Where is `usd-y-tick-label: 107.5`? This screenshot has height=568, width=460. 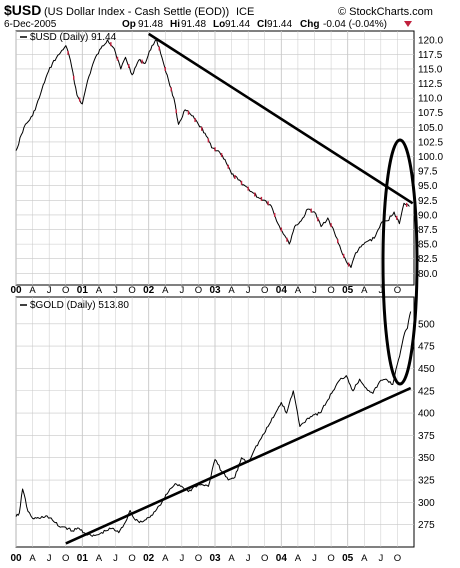 usd-y-tick-label: 107.5 is located at coordinates (430, 113).